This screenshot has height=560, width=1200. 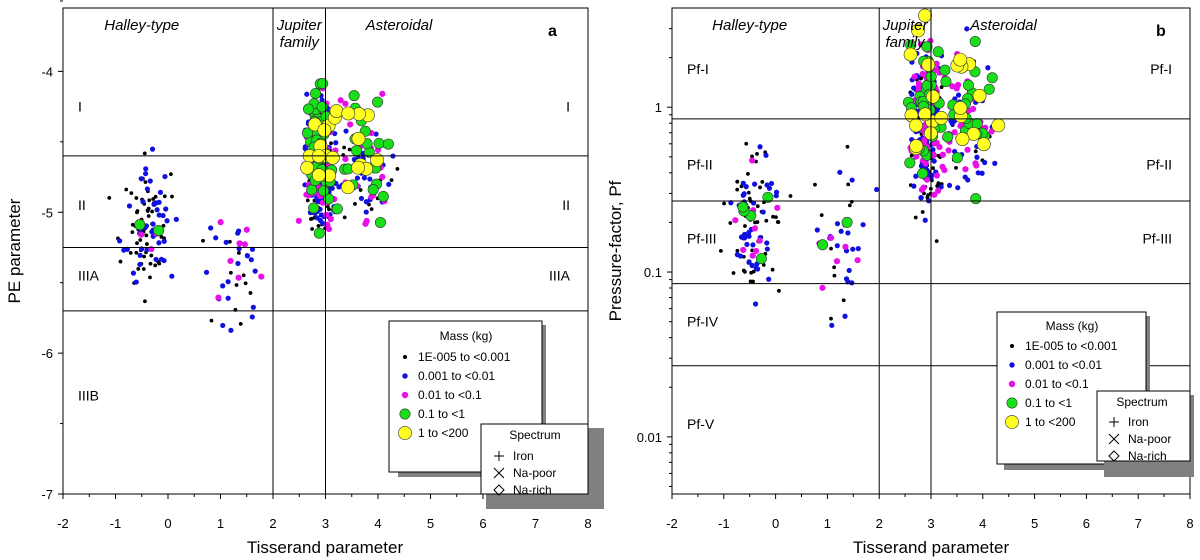 What do you see at coordinates (653, 272) in the screenshot?
I see `y-tick-label: 0.1` at bounding box center [653, 272].